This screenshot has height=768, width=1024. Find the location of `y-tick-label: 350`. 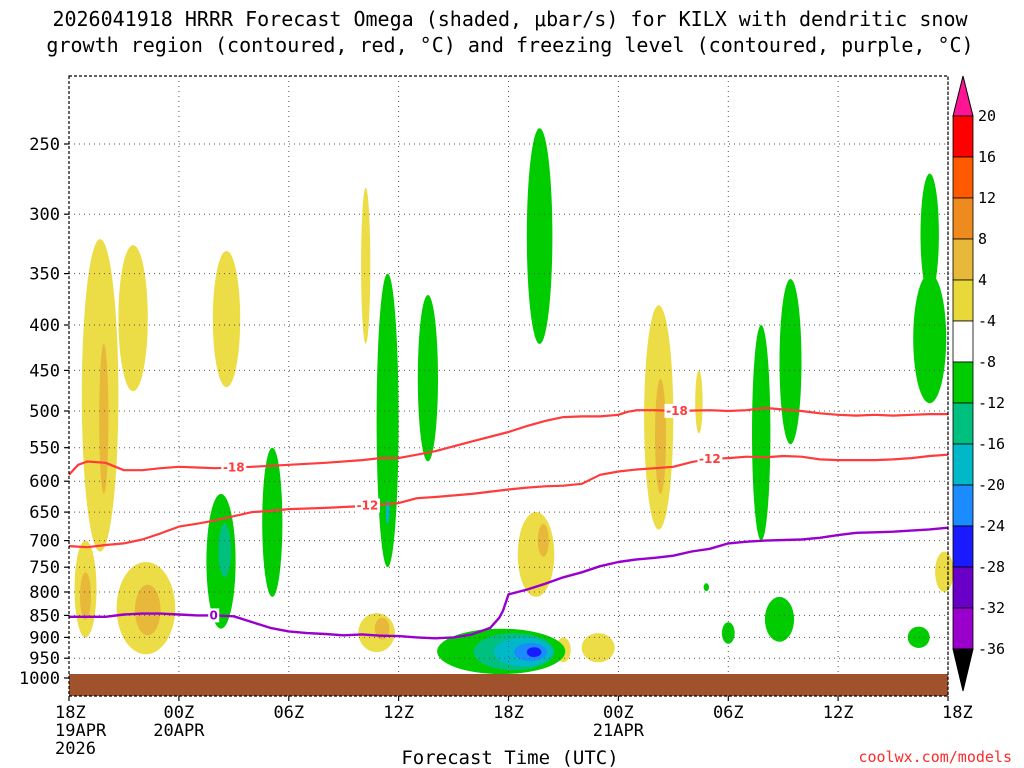

y-tick-label: 350 is located at coordinates (44, 275).